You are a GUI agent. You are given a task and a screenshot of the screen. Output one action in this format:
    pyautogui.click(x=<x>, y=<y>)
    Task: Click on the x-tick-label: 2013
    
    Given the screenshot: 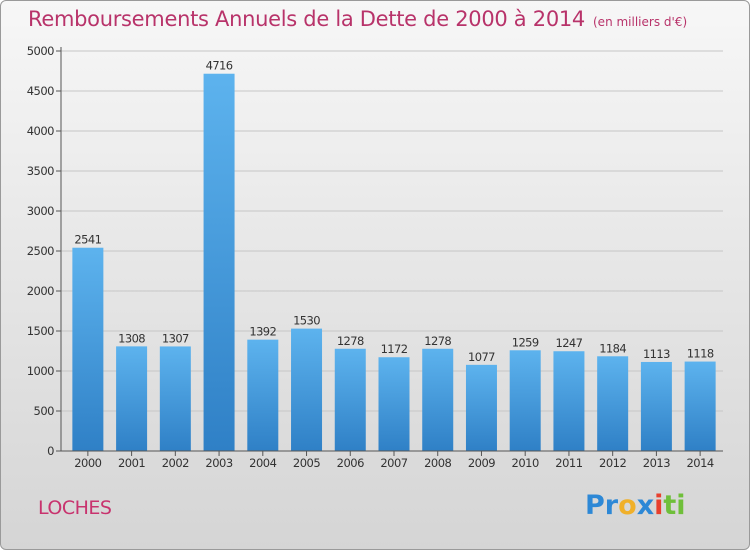 What is the action you would take?
    pyautogui.click(x=656, y=463)
    